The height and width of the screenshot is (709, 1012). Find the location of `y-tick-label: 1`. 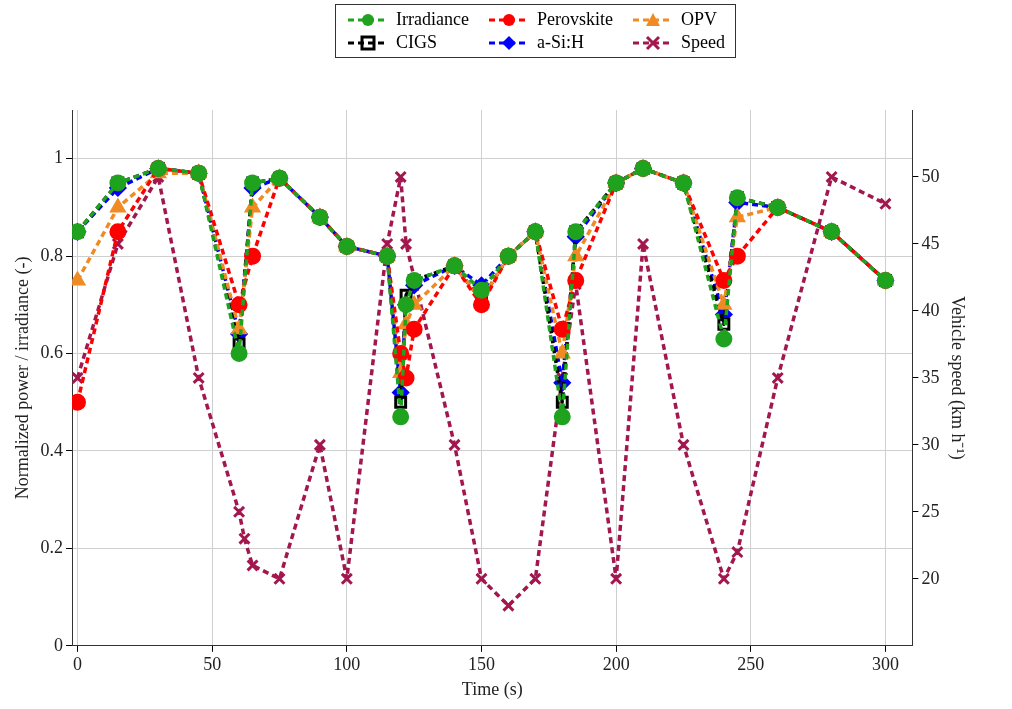

y-tick-label: 1 is located at coordinates (59, 157).